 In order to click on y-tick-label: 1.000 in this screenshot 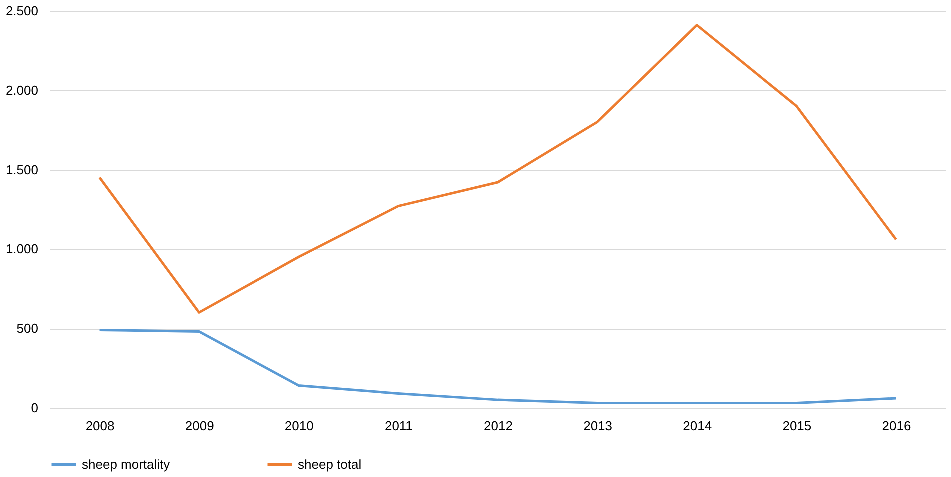, I will do `click(22, 249)`.